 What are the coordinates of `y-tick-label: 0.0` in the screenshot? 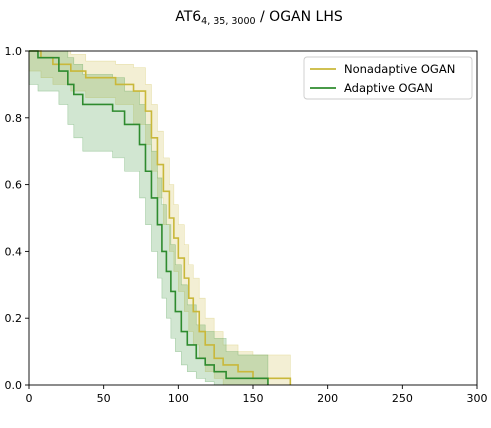 It's located at (14, 385).